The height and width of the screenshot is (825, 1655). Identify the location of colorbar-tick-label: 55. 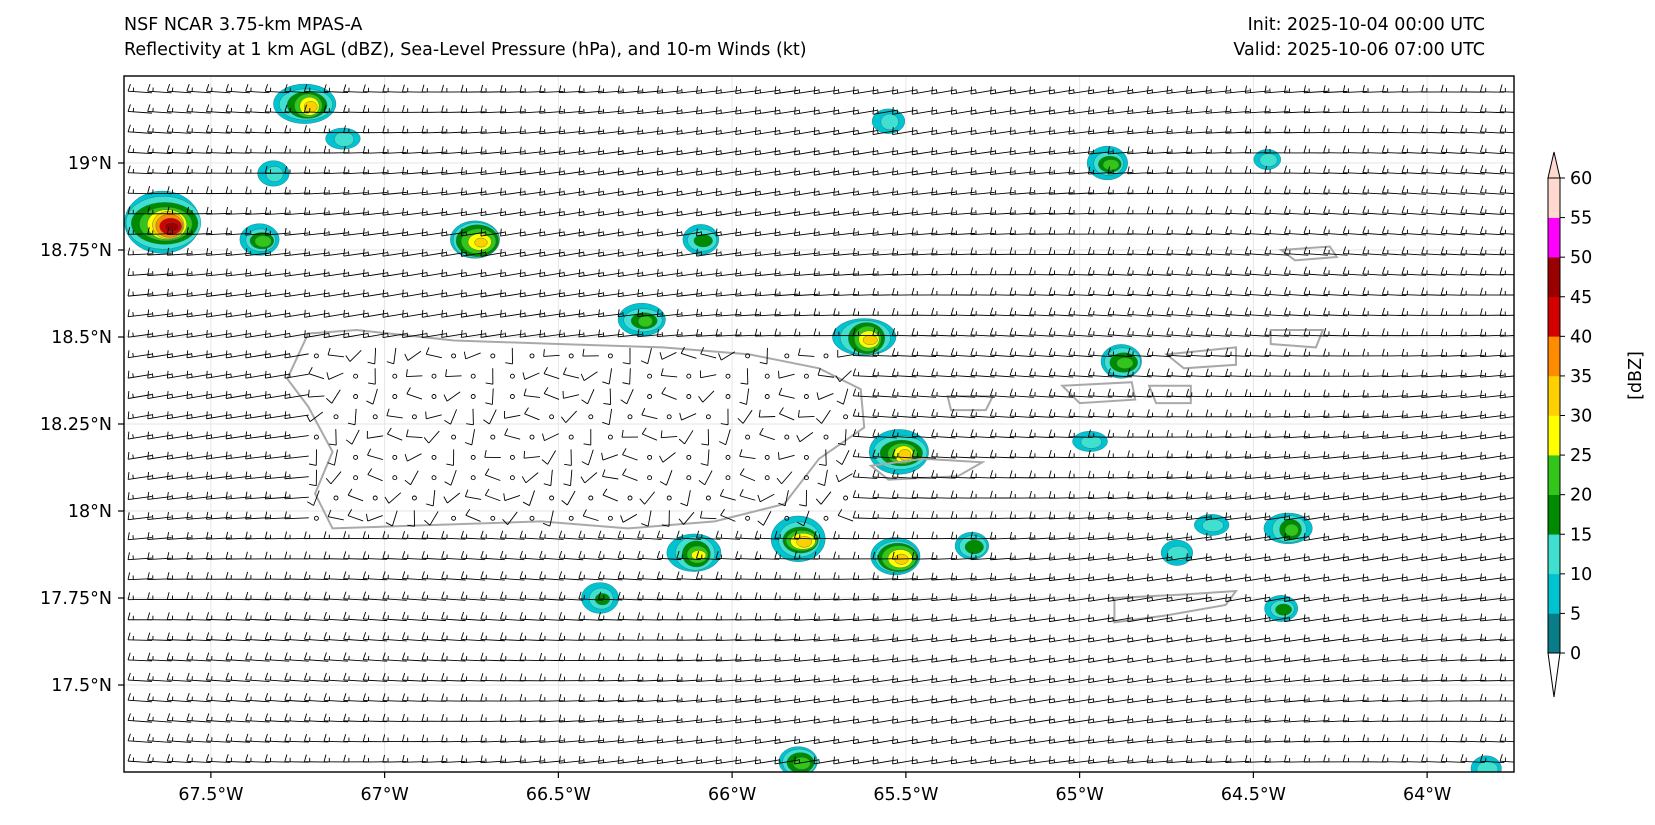
(1581, 219).